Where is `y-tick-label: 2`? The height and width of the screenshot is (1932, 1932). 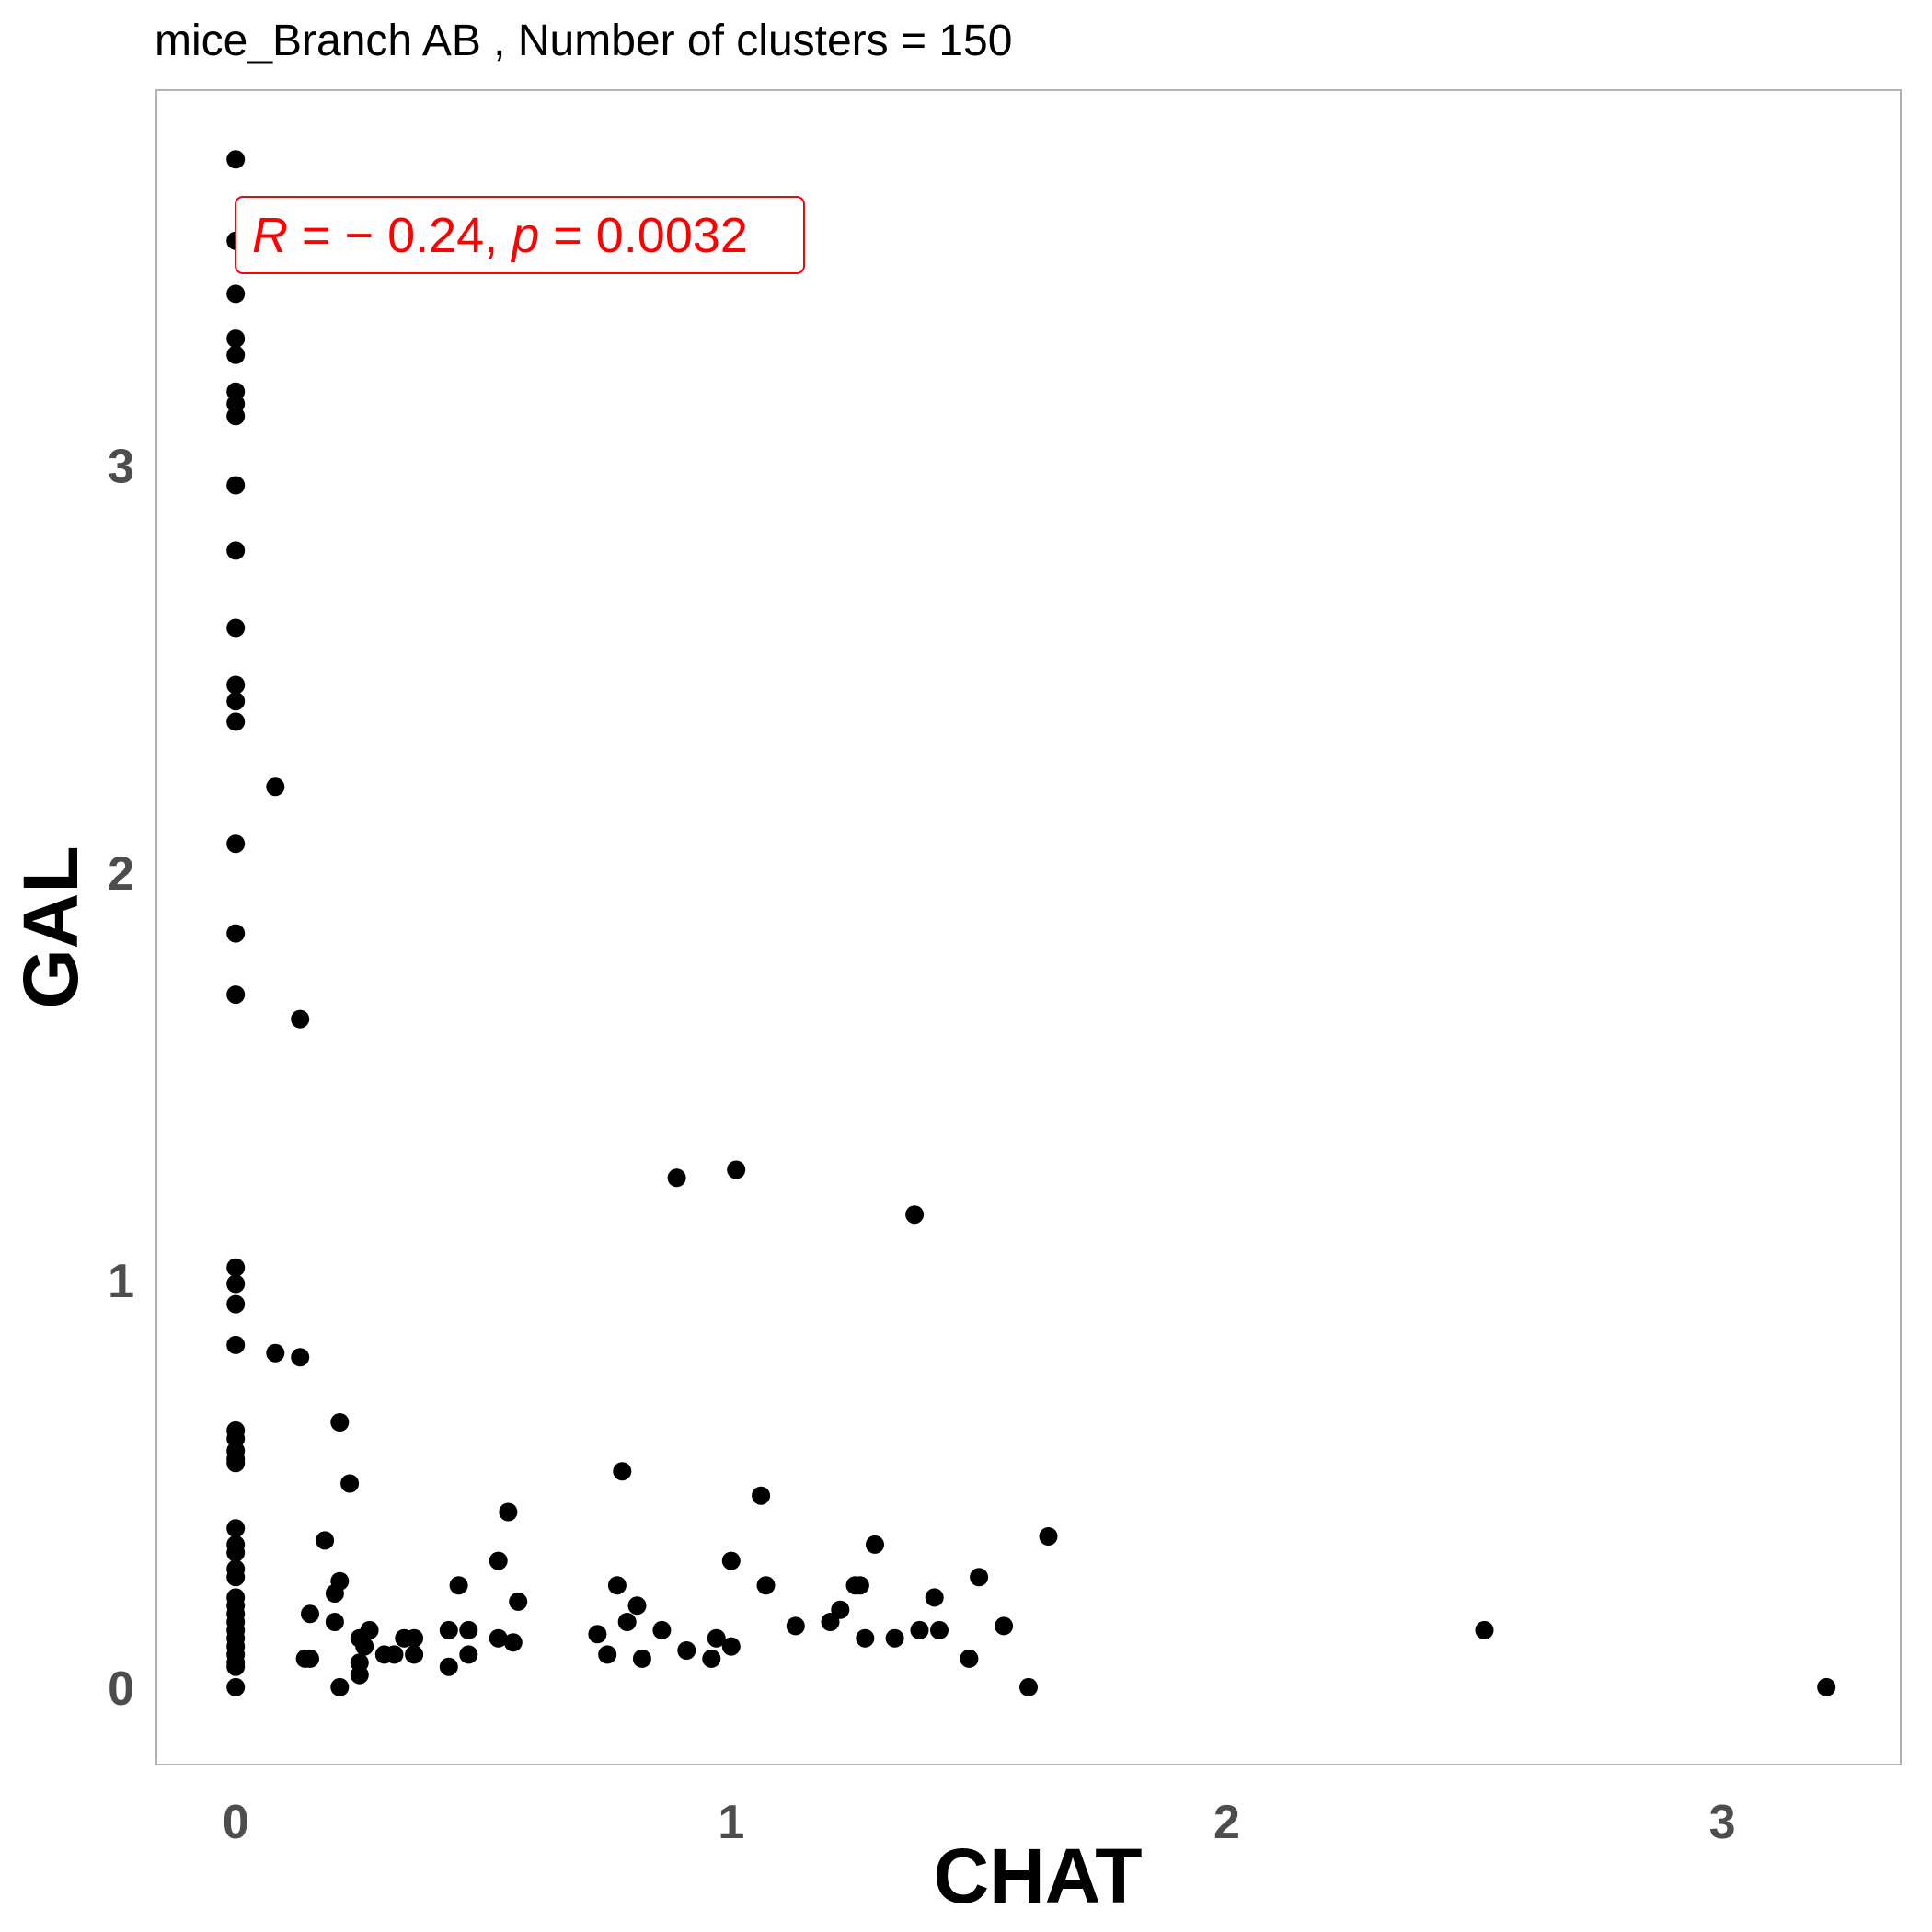
y-tick-label: 2 is located at coordinates (121, 874).